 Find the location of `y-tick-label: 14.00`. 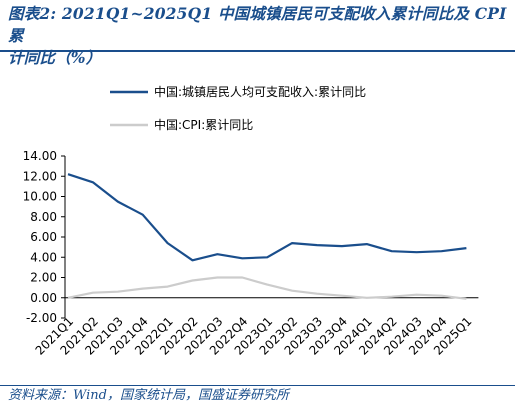

y-tick-label: 14.00 is located at coordinates (40, 156).